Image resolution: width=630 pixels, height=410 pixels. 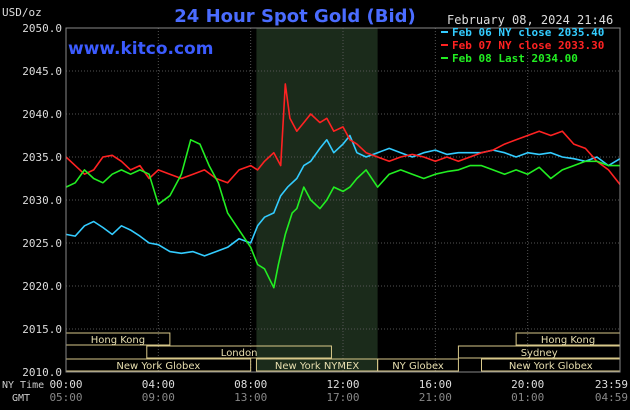 I want to click on x-tick-label-ny: 20:00, so click(x=527, y=384).